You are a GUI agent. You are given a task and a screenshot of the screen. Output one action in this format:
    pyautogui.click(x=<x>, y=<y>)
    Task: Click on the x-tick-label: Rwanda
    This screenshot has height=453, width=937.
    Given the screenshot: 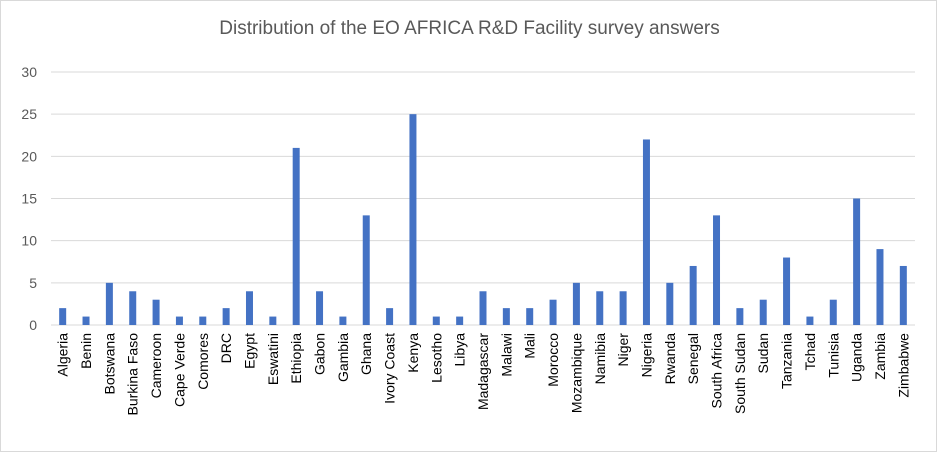 What is the action you would take?
    pyautogui.click(x=670, y=359)
    